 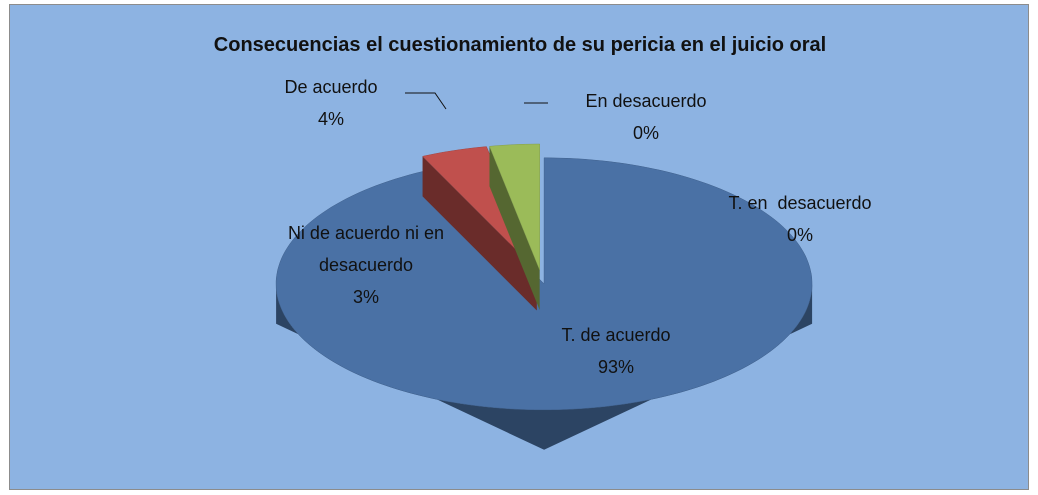 I want to click on data-label-value: 4%, so click(x=331, y=119).